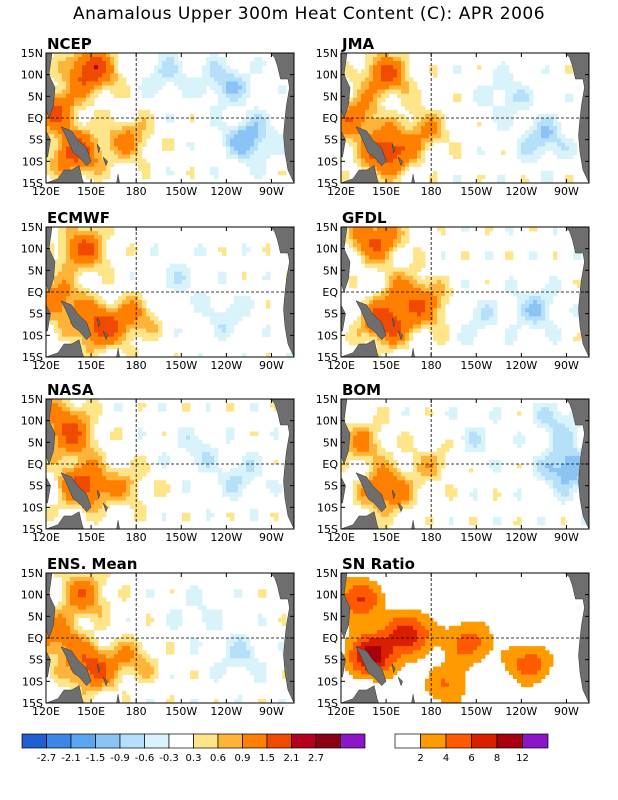 Image resolution: width=618 pixels, height=800 pixels. What do you see at coordinates (522, 758) in the screenshot?
I see `colorbar-label: 12` at bounding box center [522, 758].